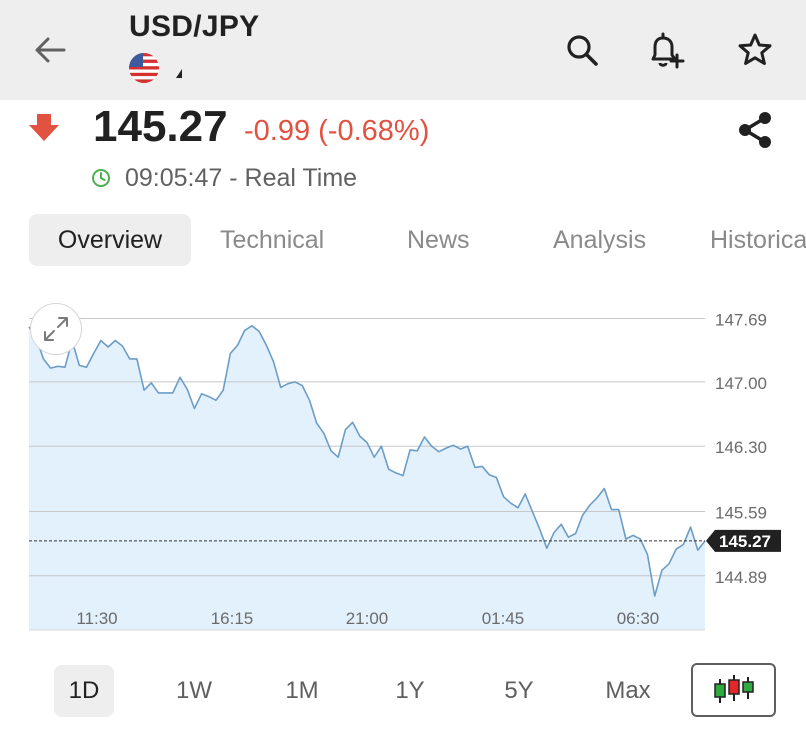 The width and height of the screenshot is (806, 736). I want to click on y-tick-label: 147.69, so click(741, 319).